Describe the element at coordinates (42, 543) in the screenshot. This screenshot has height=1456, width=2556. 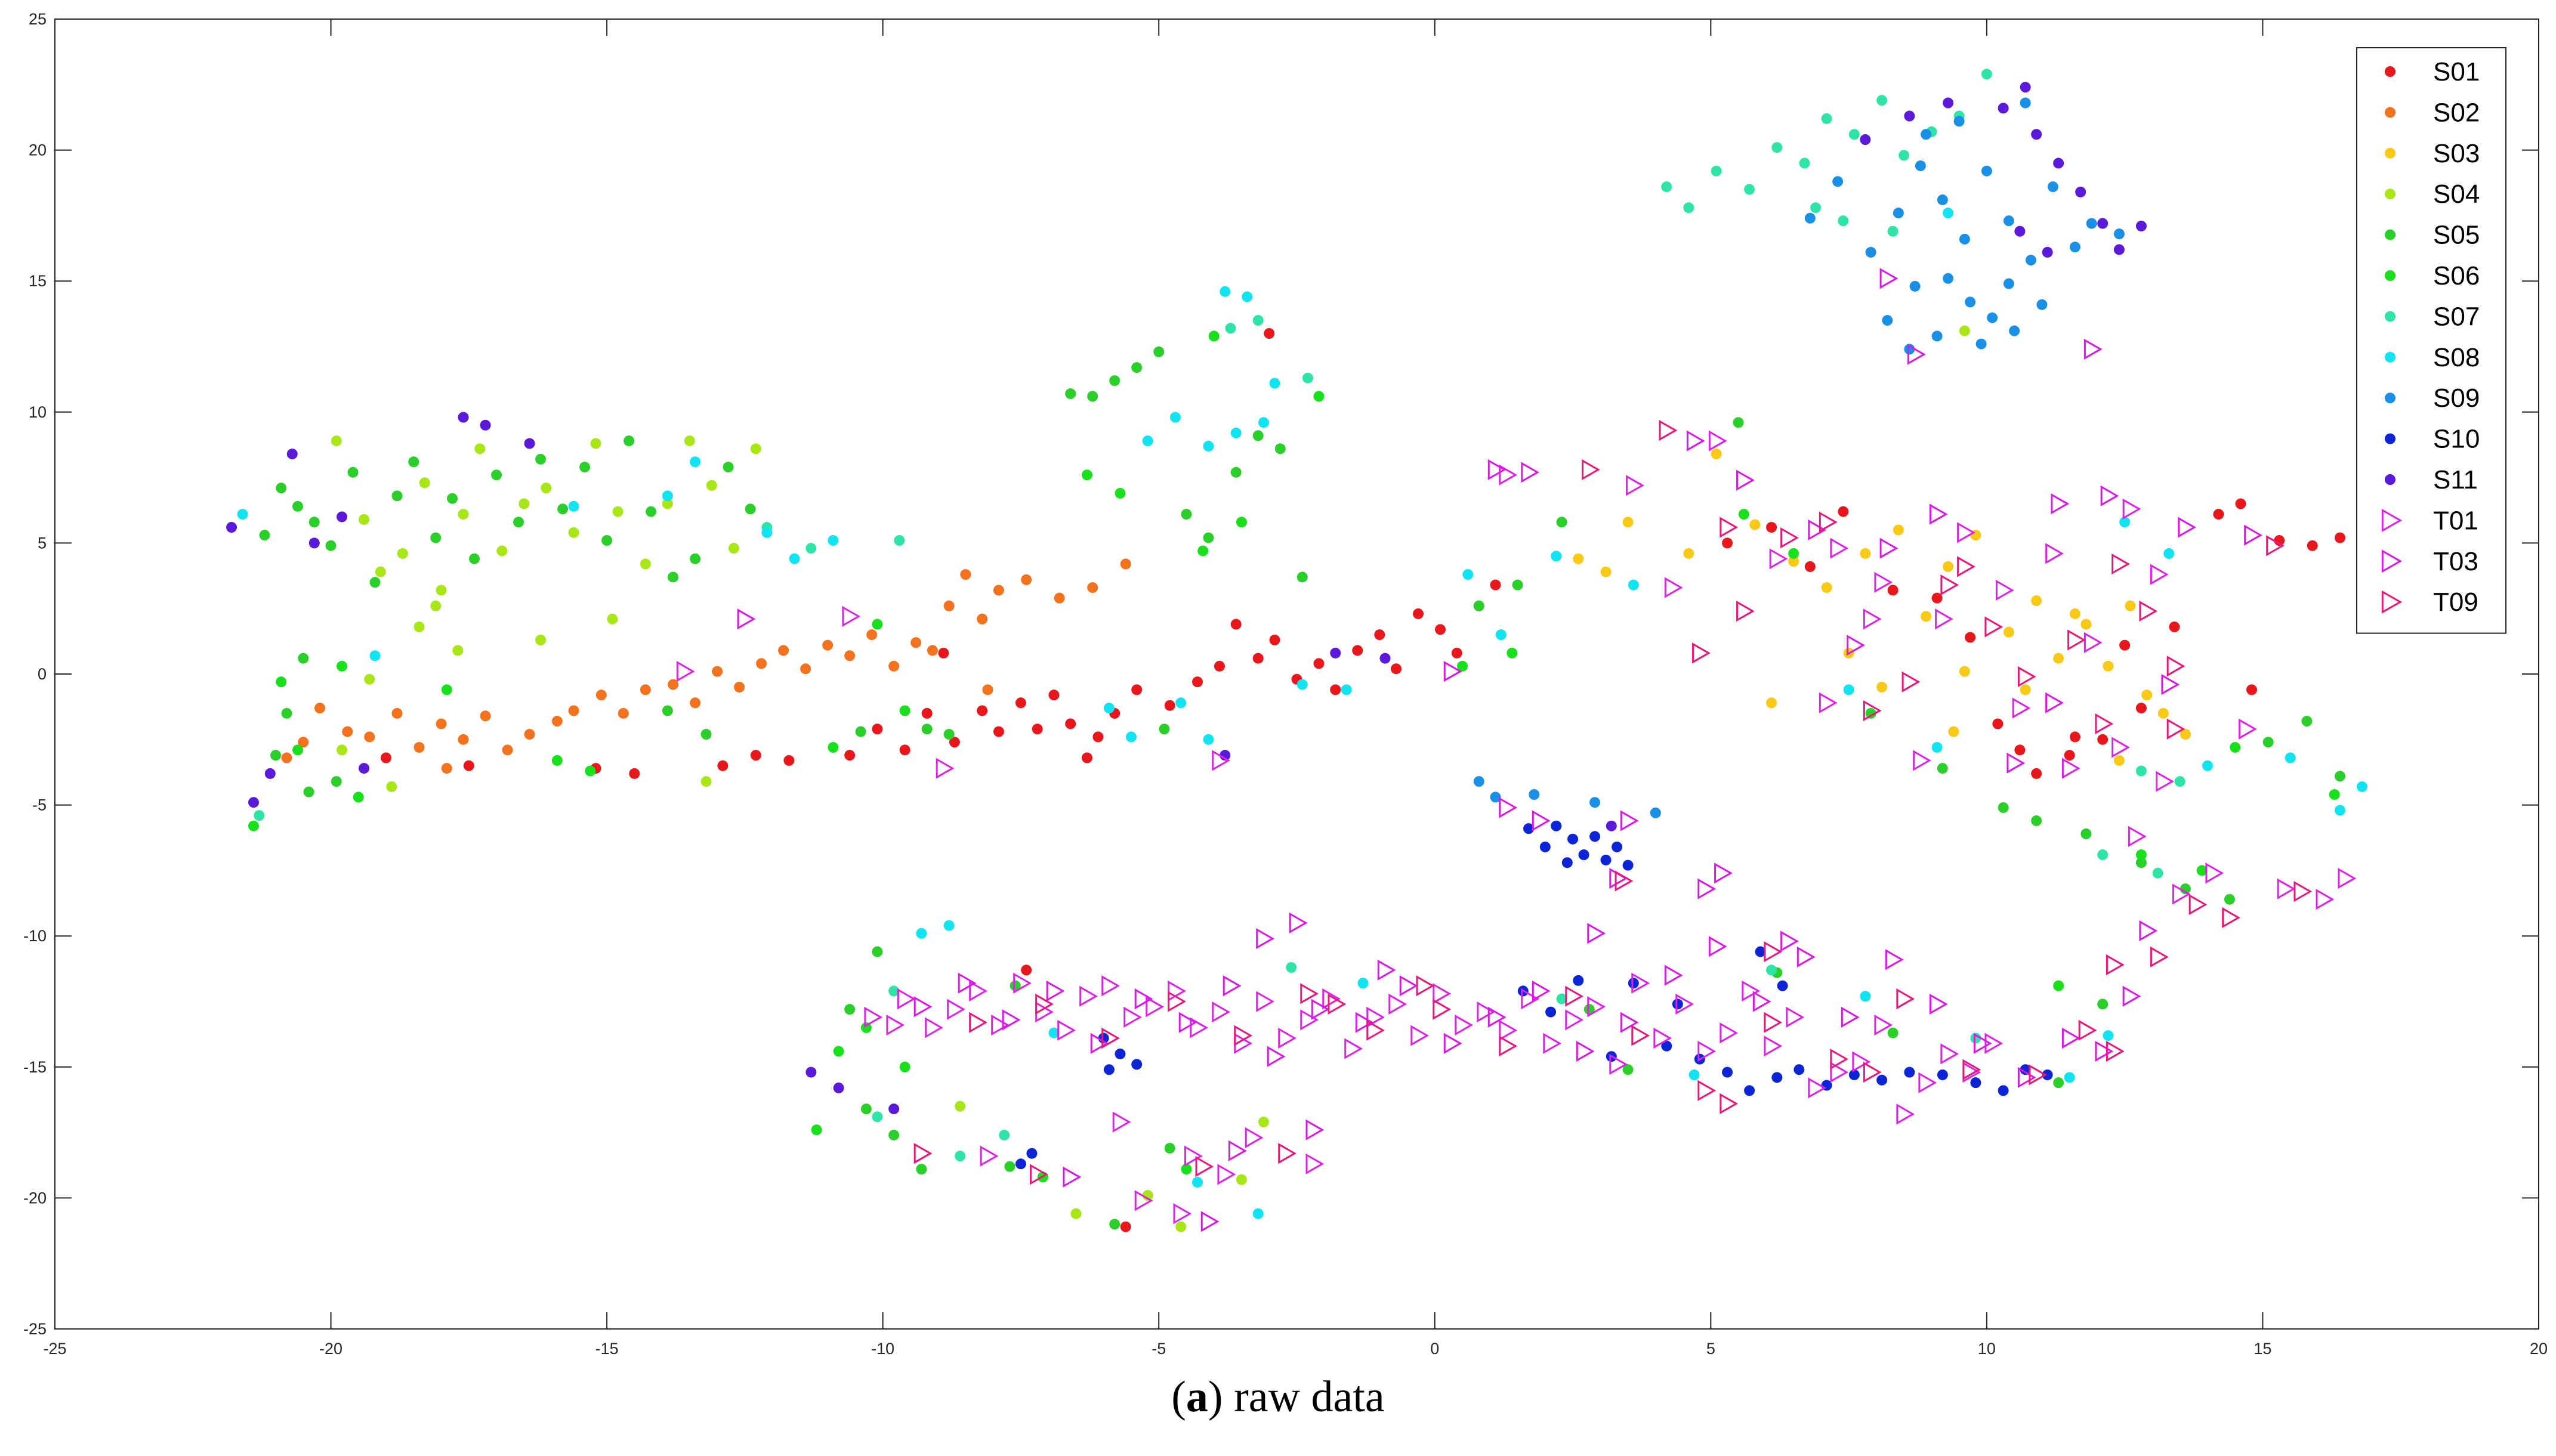
I see `y-tick-label: 5` at that location.